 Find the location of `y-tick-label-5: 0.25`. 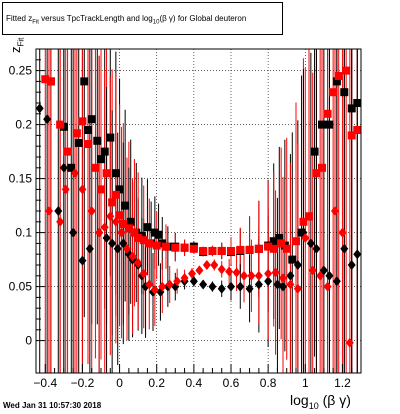

y-tick-label-5: 0.25 is located at coordinates (21, 71).